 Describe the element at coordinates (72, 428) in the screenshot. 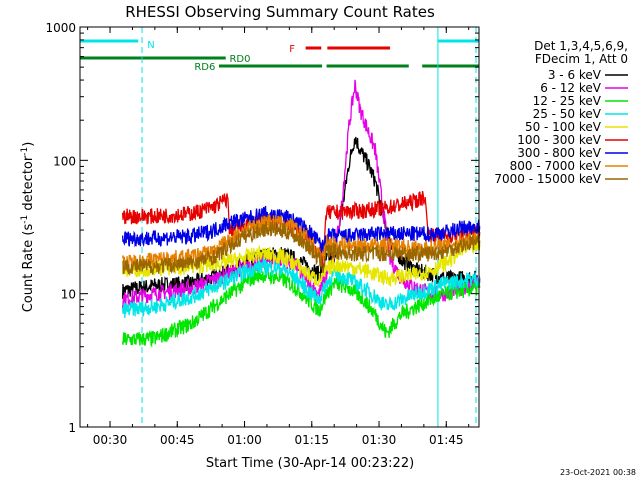

I see `y-tick-label: 1` at that location.